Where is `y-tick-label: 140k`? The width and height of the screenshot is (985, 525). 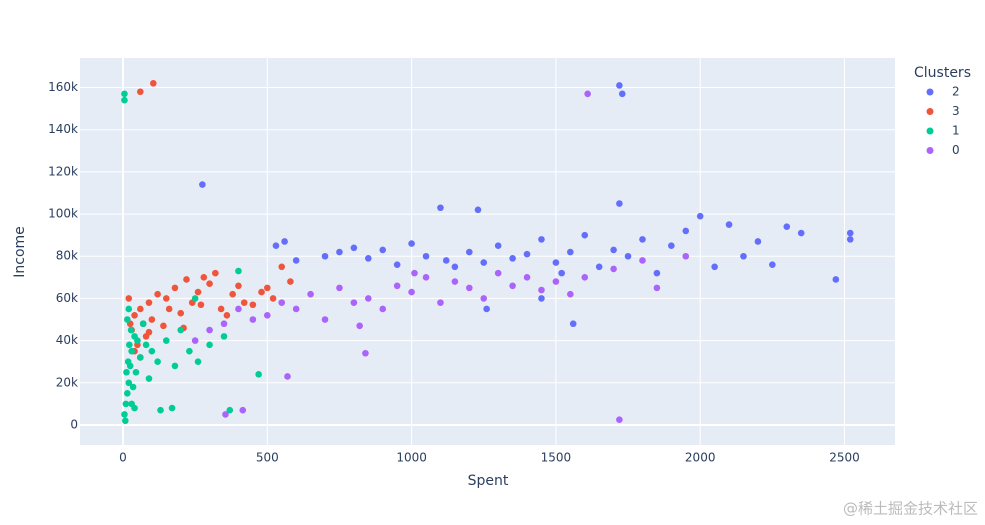
y-tick-label: 140k is located at coordinates (63, 129).